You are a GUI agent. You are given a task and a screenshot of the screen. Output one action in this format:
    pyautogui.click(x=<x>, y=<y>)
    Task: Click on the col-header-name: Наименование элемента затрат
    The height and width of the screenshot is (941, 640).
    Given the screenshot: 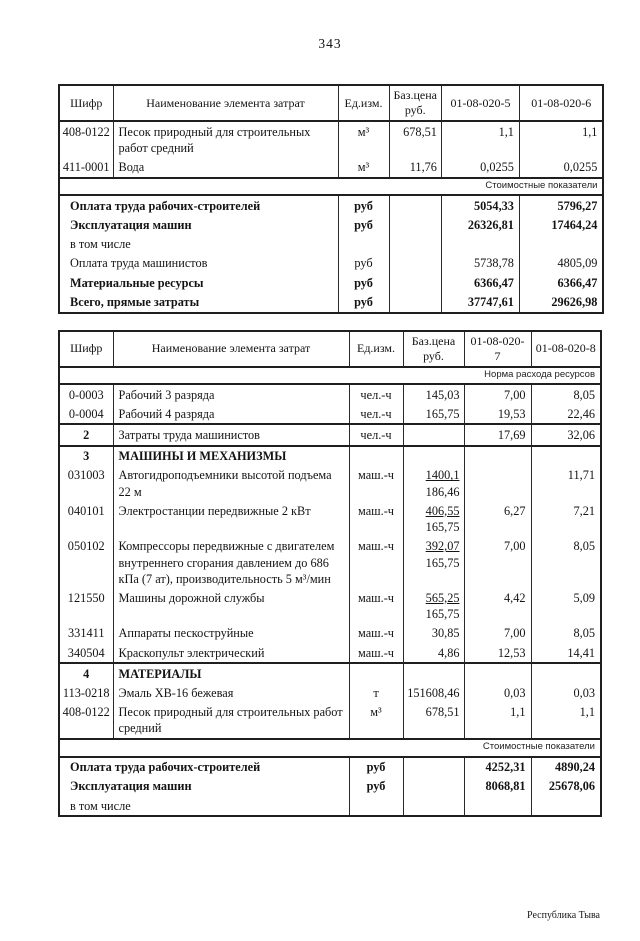 What is the action you would take?
    pyautogui.click(x=231, y=349)
    